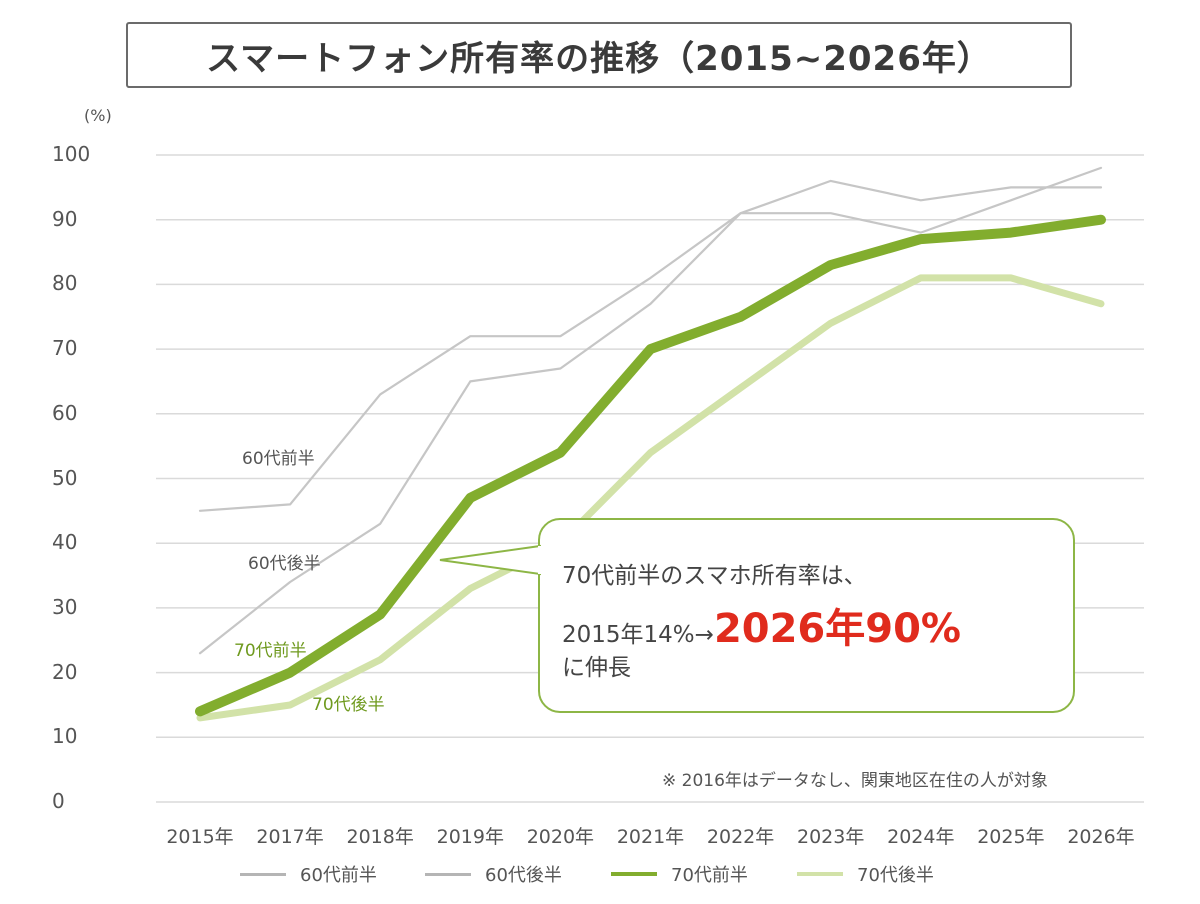  I want to click on legend-item-70-late: 70代後半, so click(865, 874).